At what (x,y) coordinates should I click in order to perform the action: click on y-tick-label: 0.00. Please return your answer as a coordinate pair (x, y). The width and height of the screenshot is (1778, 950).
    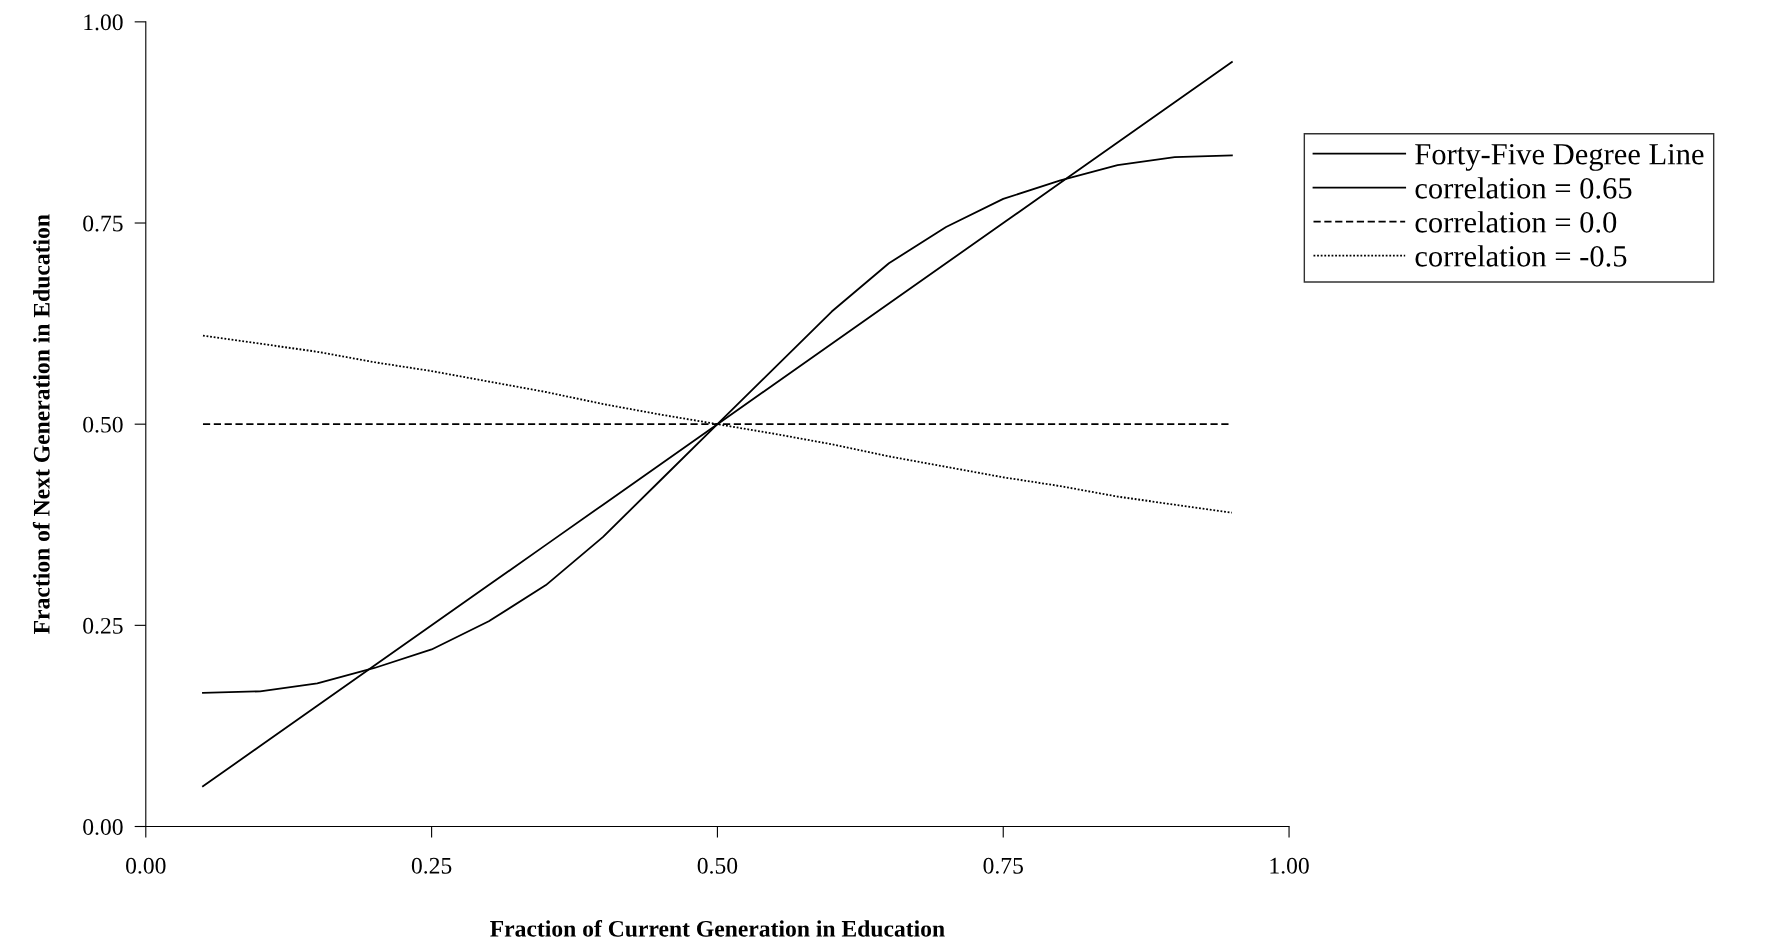
    Looking at the image, I should click on (103, 827).